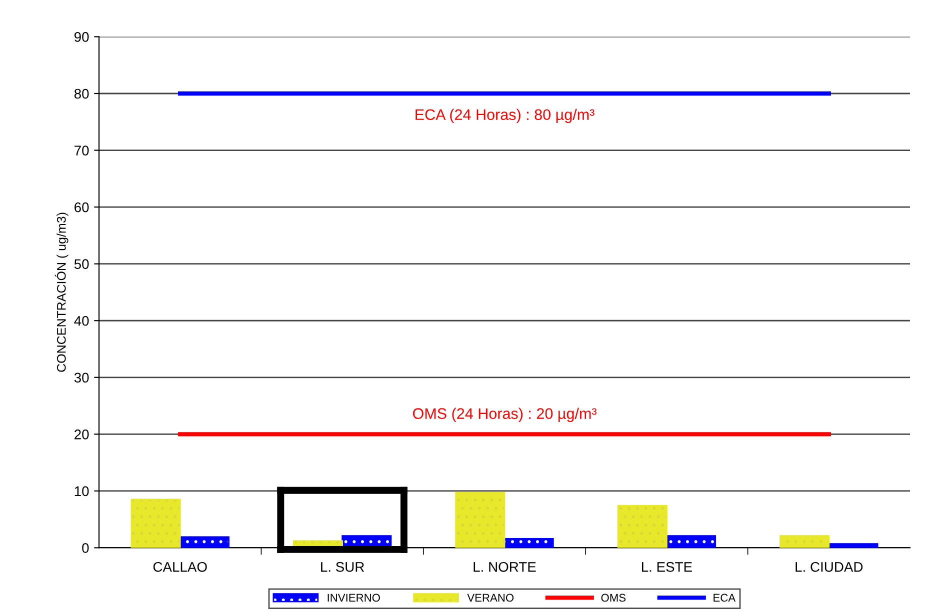 The width and height of the screenshot is (943, 612). Describe the element at coordinates (342, 567) in the screenshot. I see `x-tick-label: L. SUR` at that location.